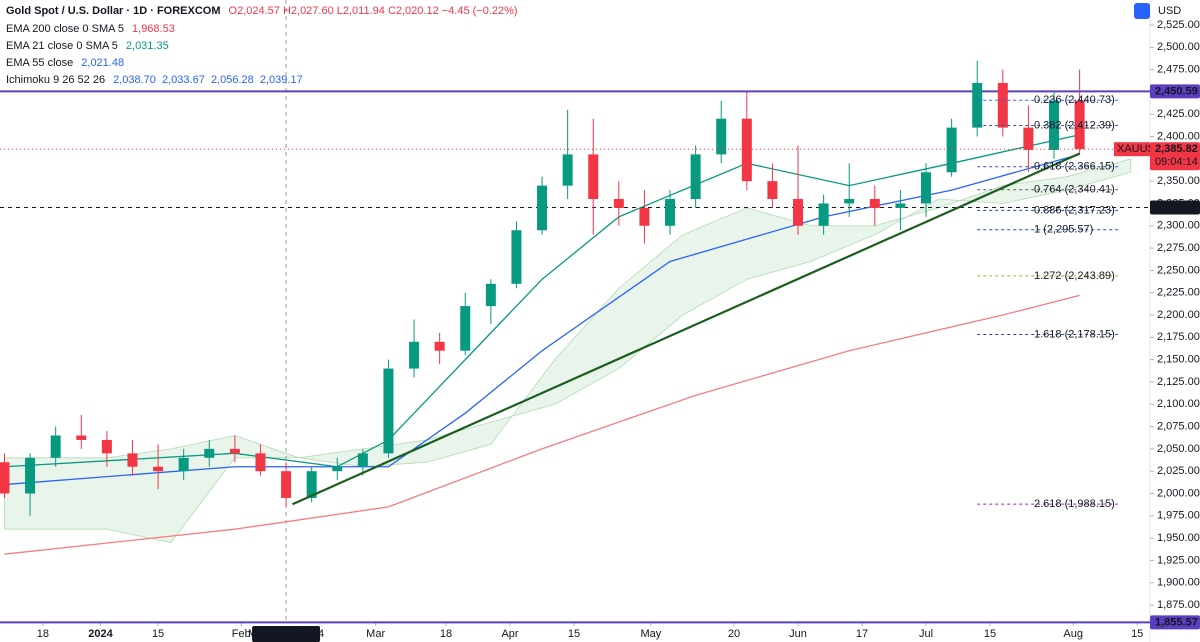  I want to click on price-tag-label: 2,450.59, so click(1176, 91).